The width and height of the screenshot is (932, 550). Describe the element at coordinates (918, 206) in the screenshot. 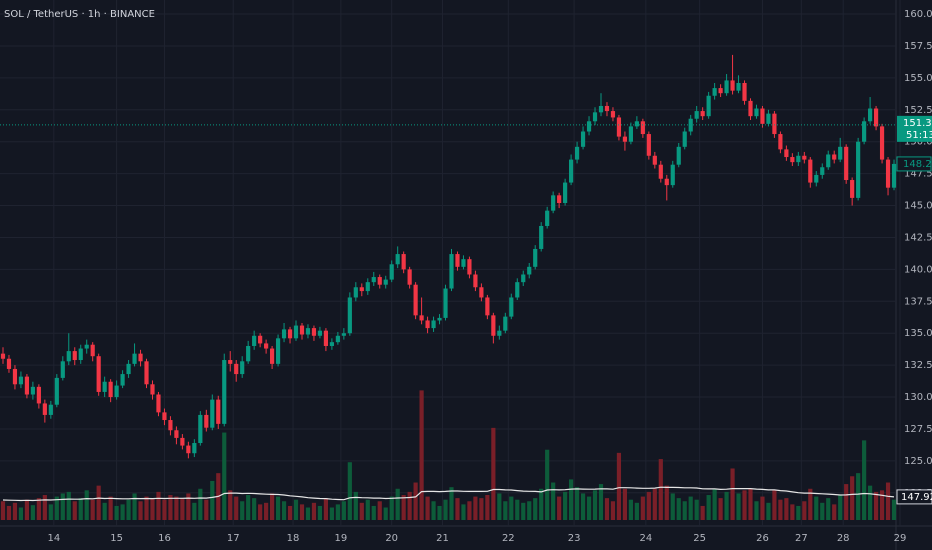

I see `y-tick-label: 145.00` at that location.